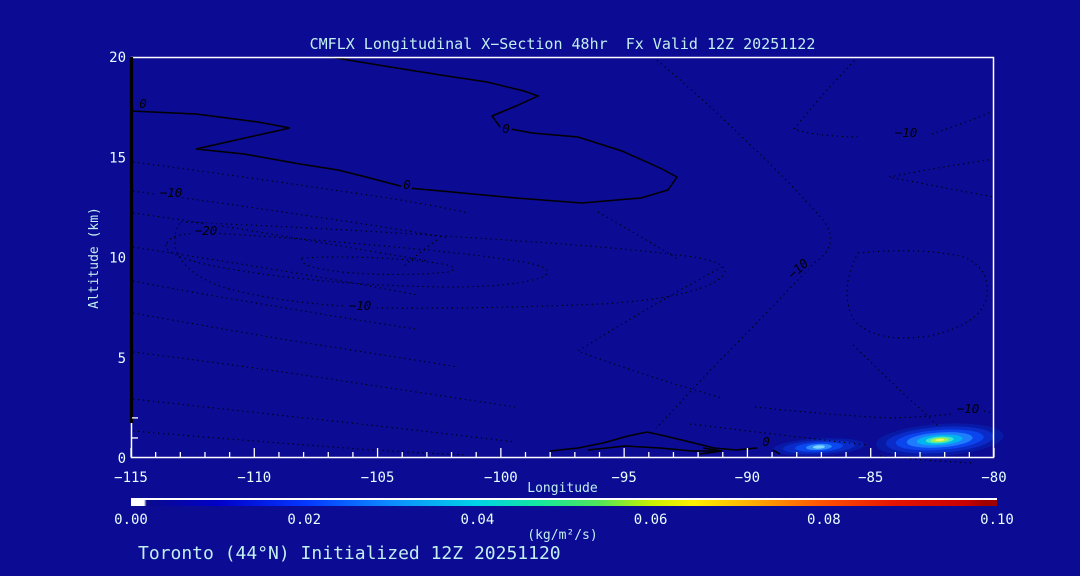 The image size is (1080, 576). Describe the element at coordinates (117, 259) in the screenshot. I see `y-tick-label: 10` at that location.